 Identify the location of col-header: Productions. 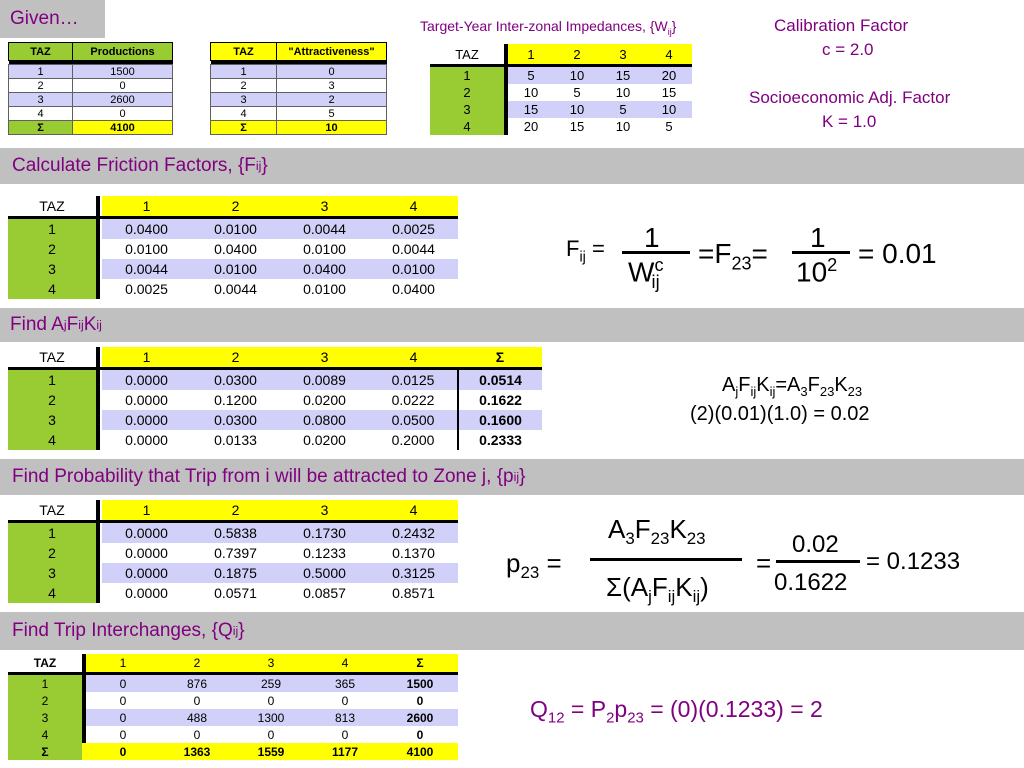
(122, 51).